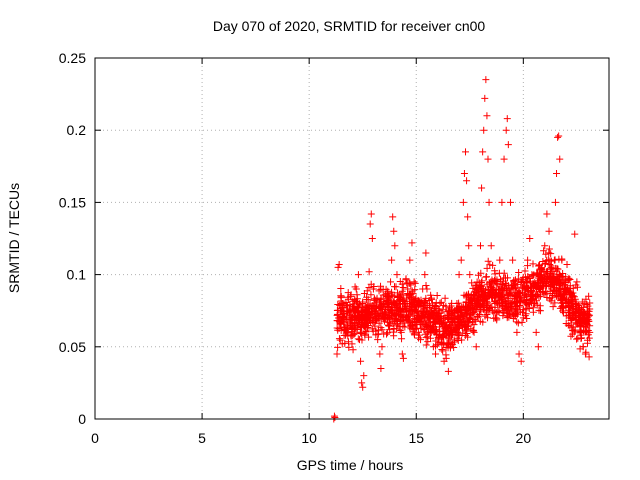 The height and width of the screenshot is (480, 640). I want to click on x-tick-label: 5, so click(202, 438).